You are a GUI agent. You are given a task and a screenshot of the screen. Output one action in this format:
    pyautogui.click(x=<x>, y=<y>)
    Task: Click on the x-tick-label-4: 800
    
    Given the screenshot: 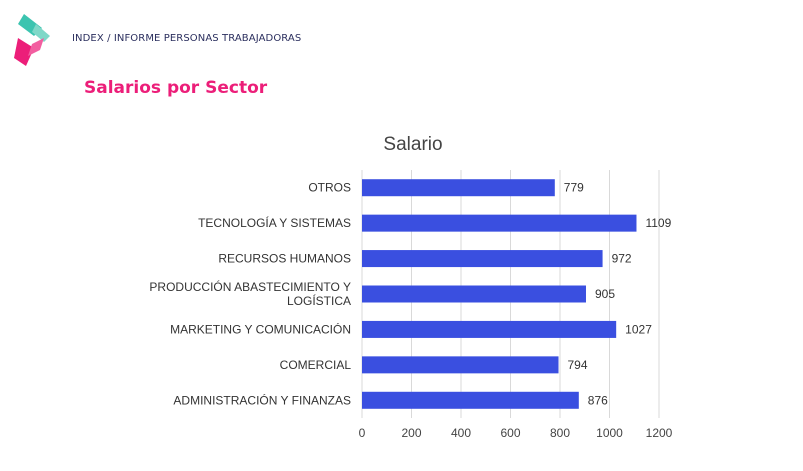 What is the action you would take?
    pyautogui.click(x=560, y=433)
    